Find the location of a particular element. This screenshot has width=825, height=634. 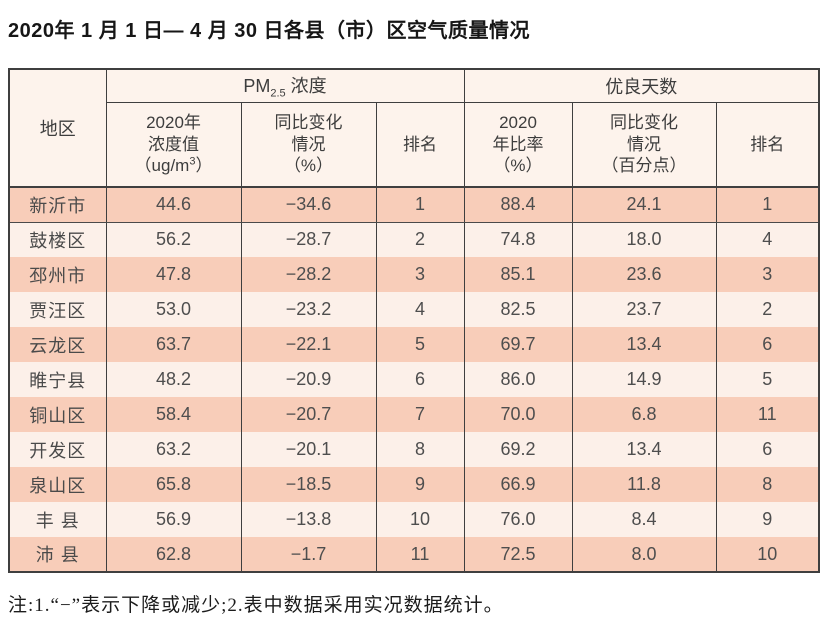

region-cell: 鼓楼区 is located at coordinates (57, 239).